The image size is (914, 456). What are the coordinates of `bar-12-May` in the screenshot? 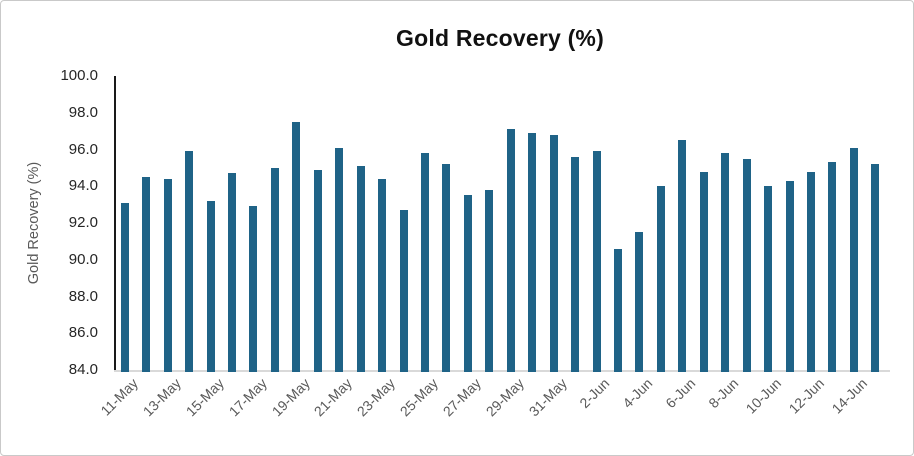 It's located at (146, 274).